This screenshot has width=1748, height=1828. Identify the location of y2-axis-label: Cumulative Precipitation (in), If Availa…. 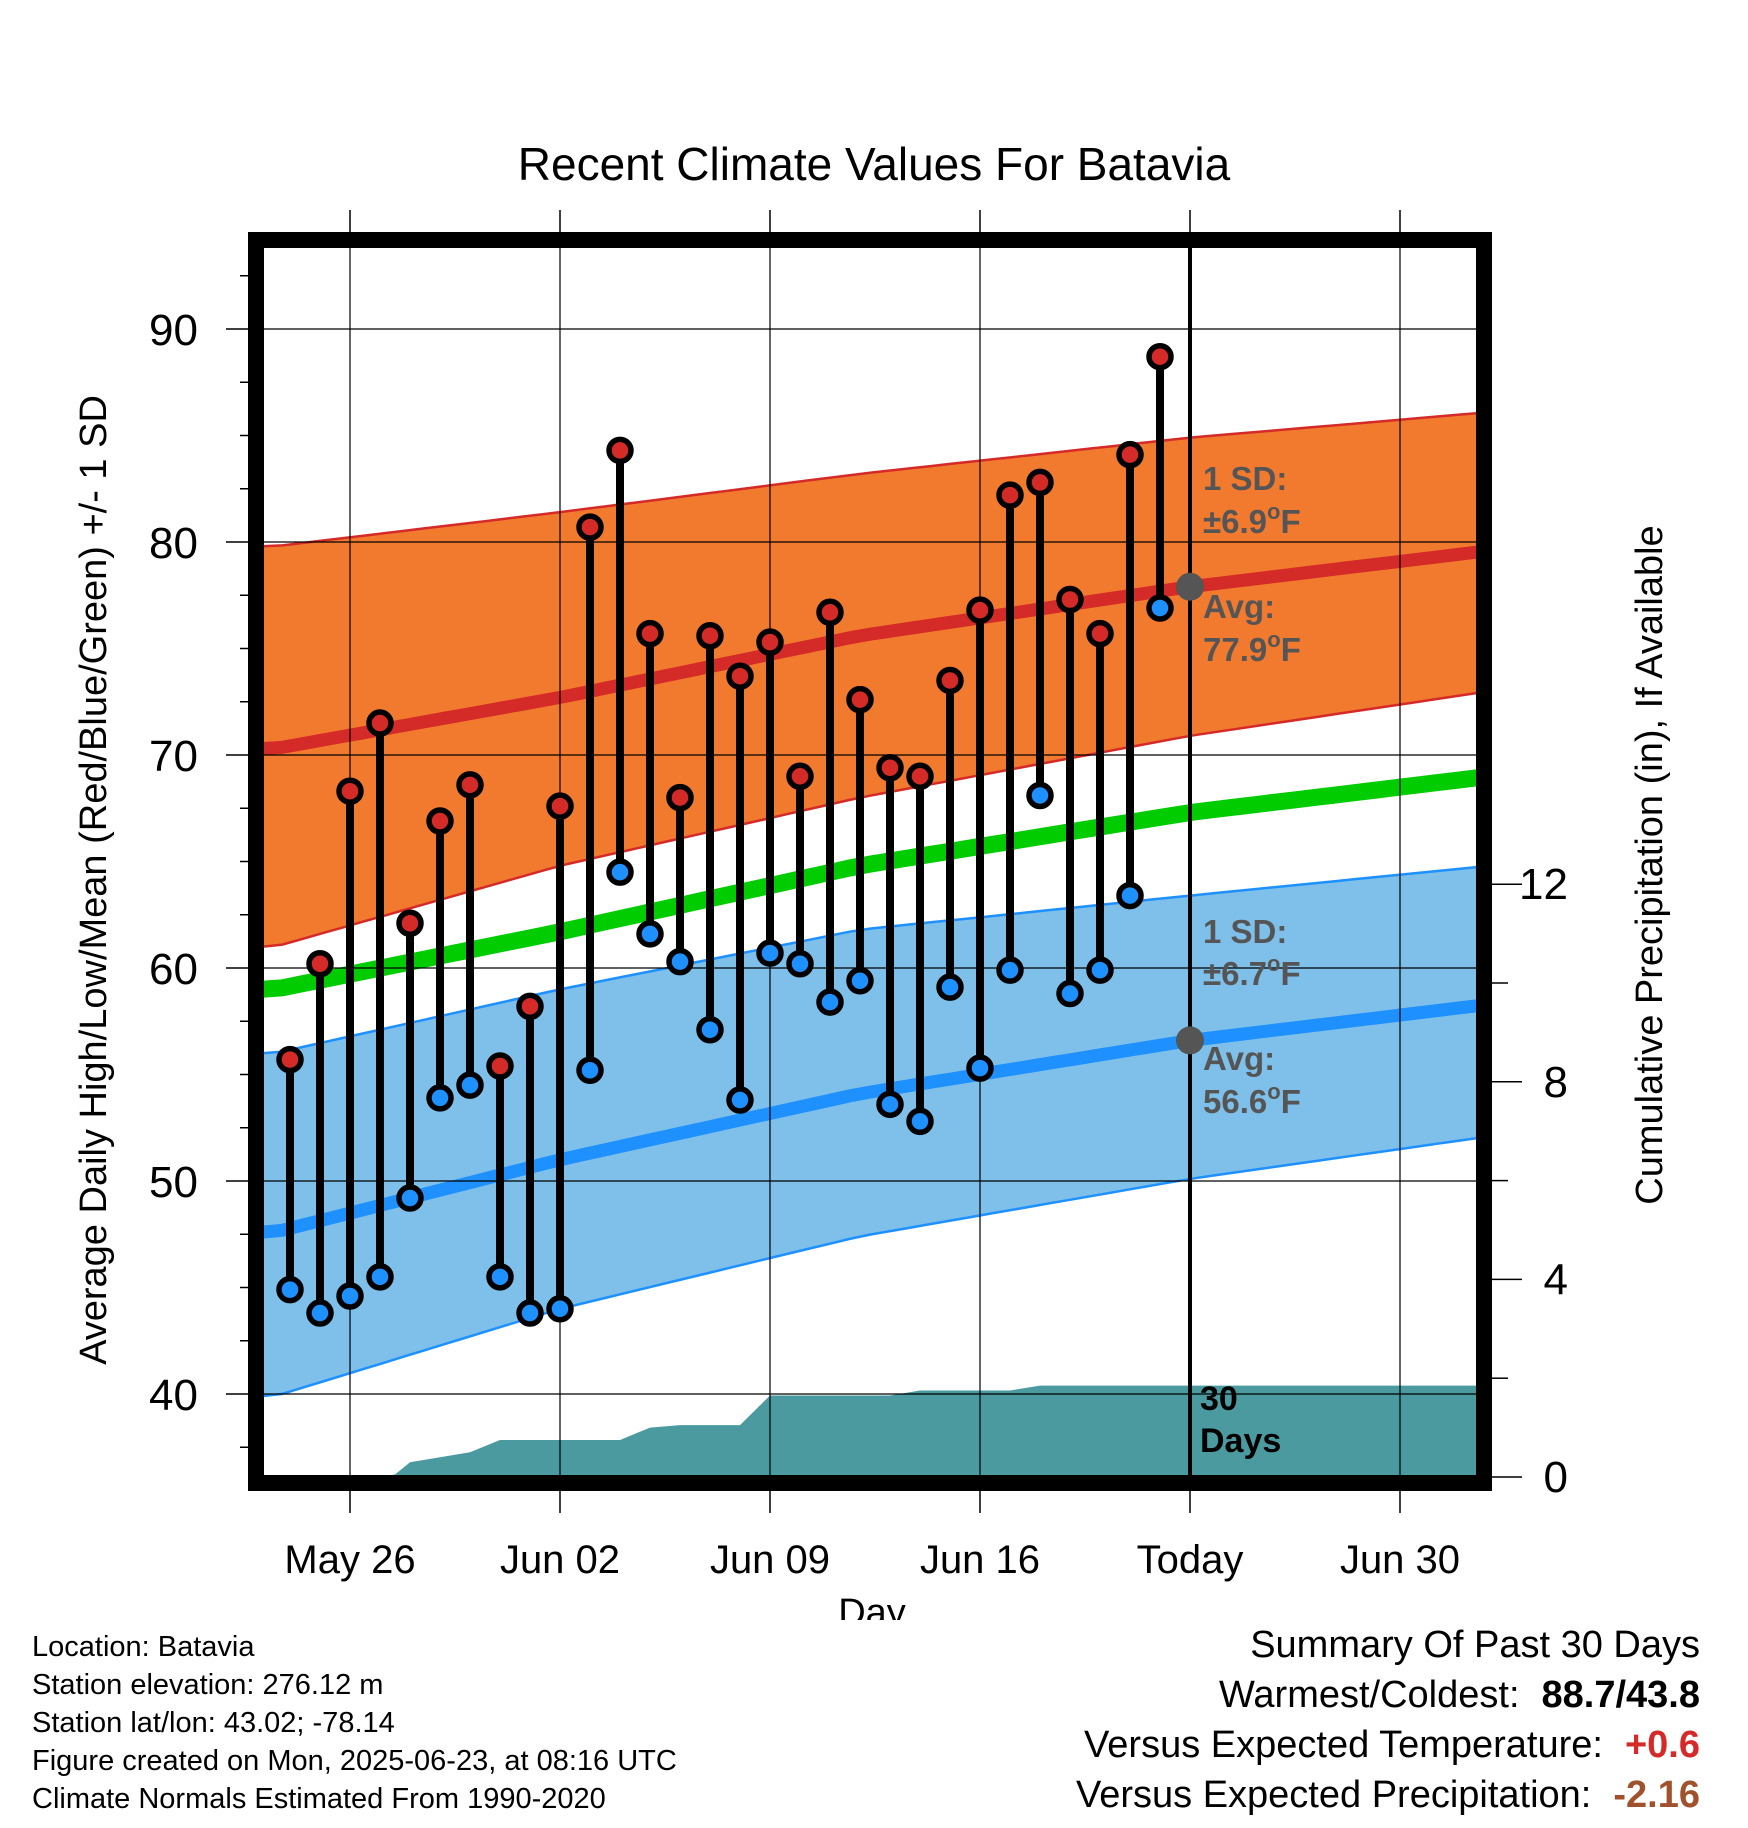
(1650, 864).